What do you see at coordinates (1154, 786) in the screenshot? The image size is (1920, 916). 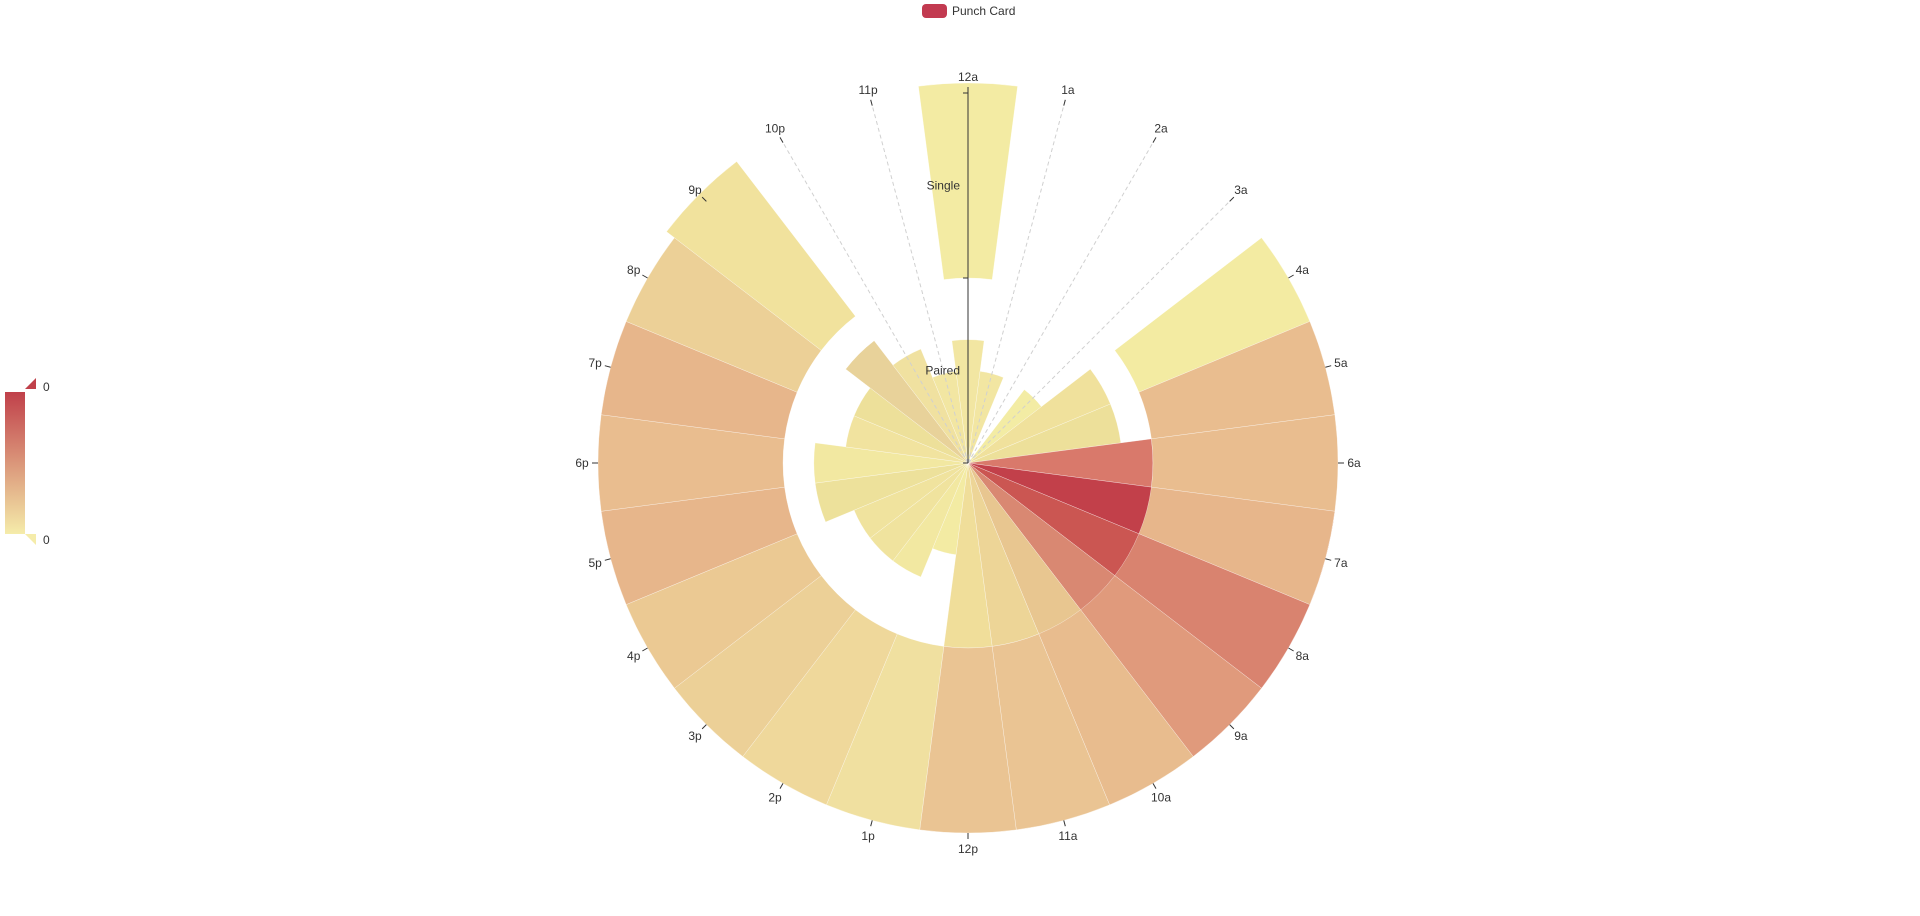 I see `angle-tick-10a` at bounding box center [1154, 786].